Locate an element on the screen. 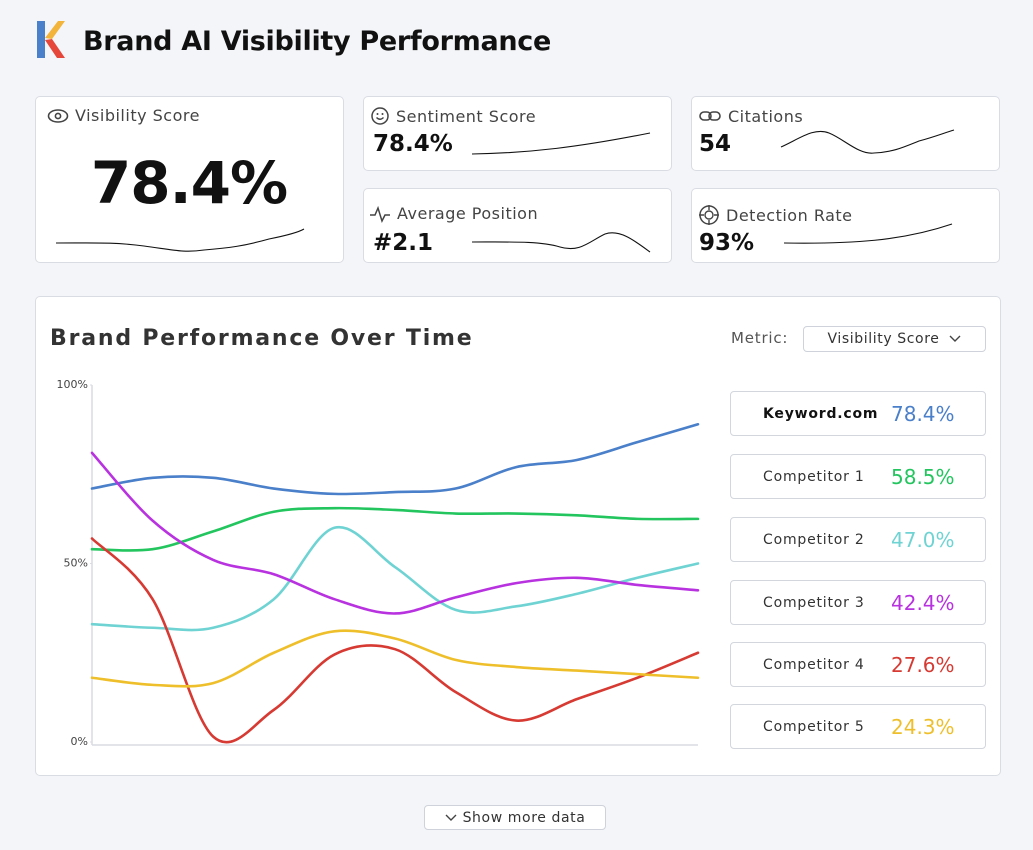 This screenshot has width=1033, height=850. card-label-text: Sentiment Score is located at coordinates (466, 116).